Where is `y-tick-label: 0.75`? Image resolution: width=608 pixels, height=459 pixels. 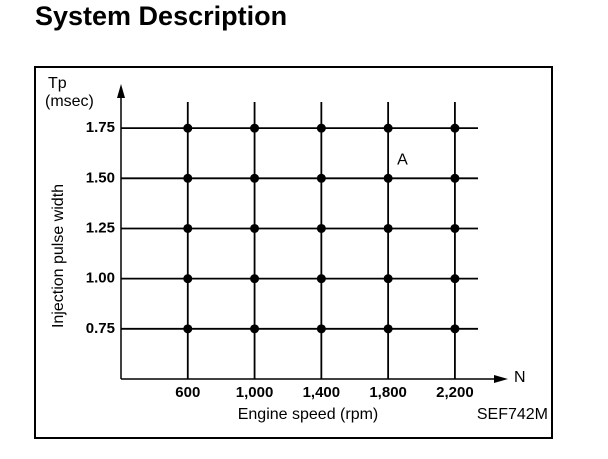 y-tick-label: 0.75 is located at coordinates (100, 328).